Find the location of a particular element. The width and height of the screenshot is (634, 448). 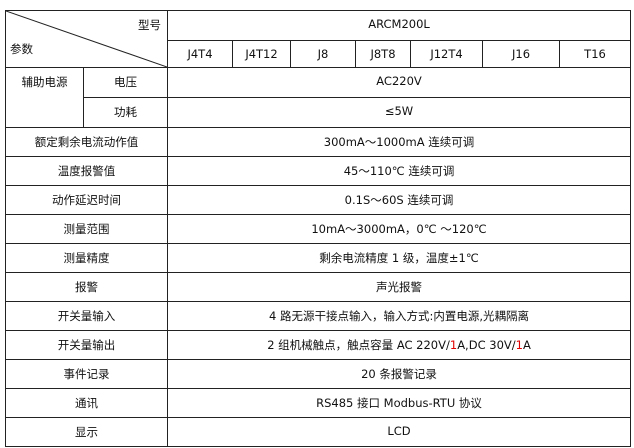

row-value: LCD is located at coordinates (399, 432).